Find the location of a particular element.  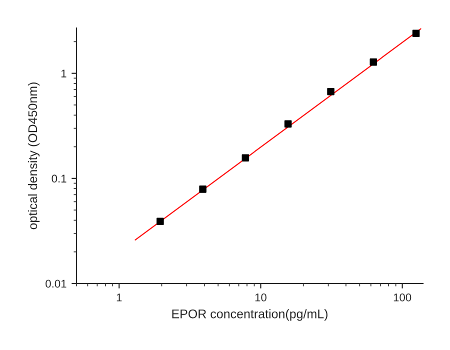

x-axis-title: EPOR concentration(pg/mL) is located at coordinates (250, 315).